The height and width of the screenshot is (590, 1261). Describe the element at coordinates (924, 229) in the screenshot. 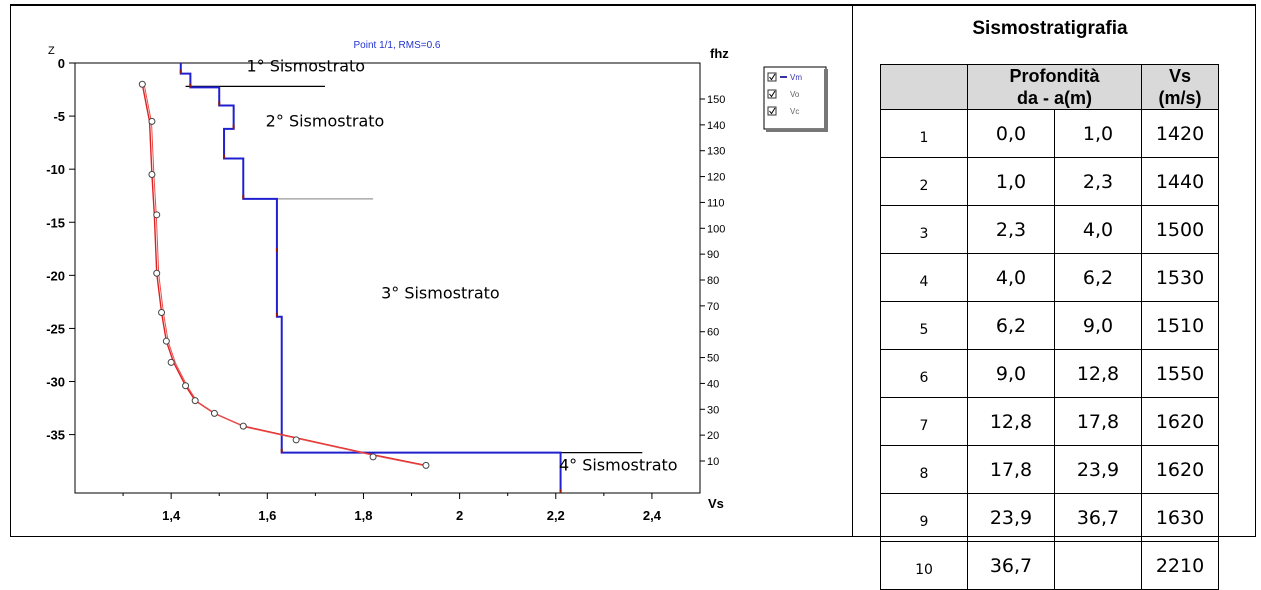

I see `row-index-cell: 3` at that location.